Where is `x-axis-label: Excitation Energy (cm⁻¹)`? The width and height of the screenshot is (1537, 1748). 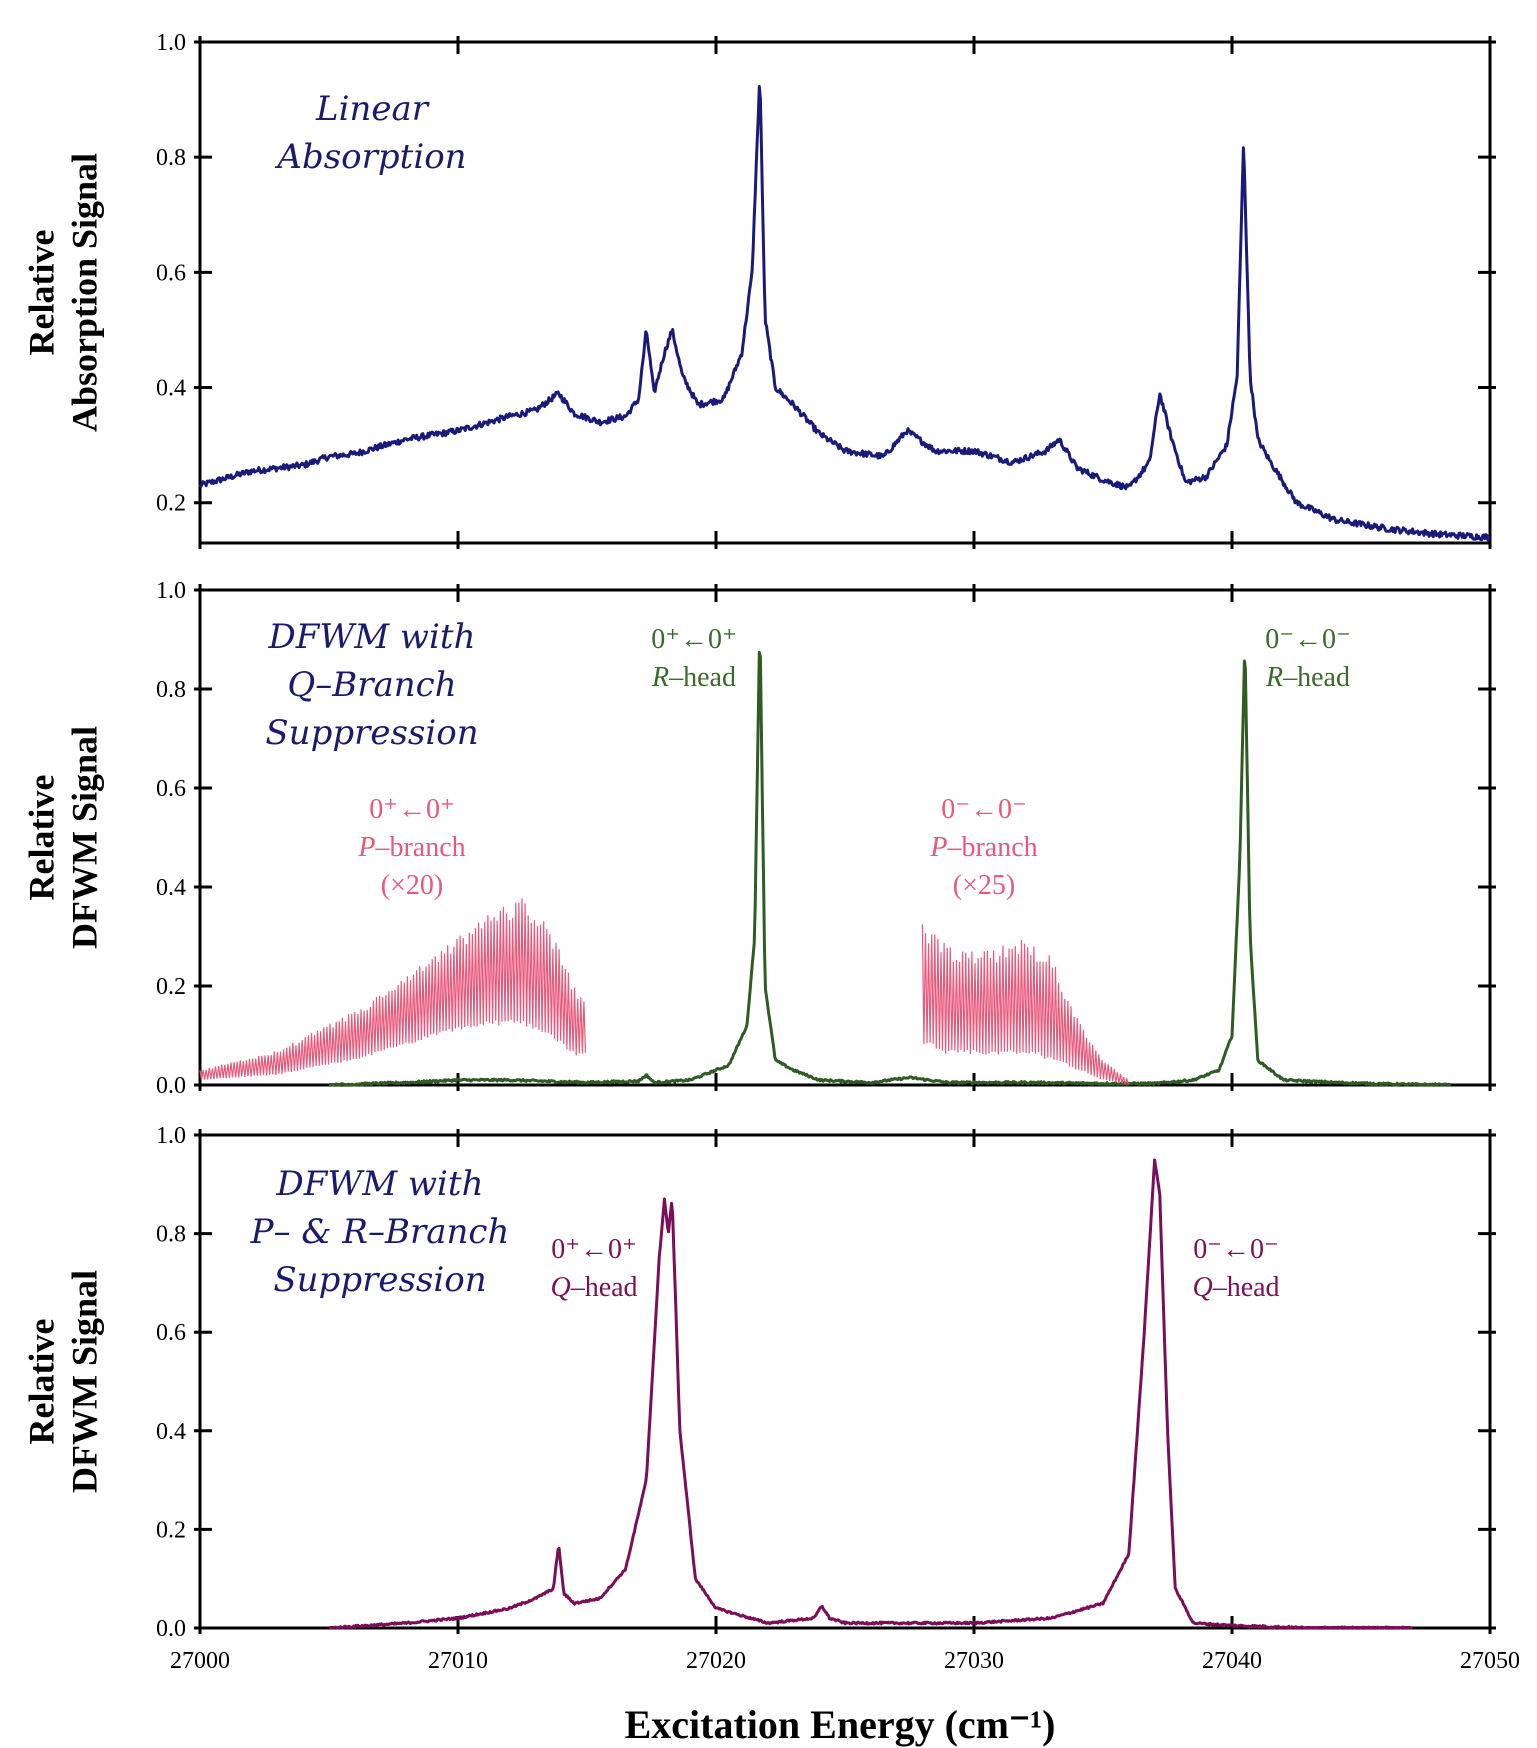
x-axis-label: Excitation Energy (cm⁻¹) is located at coordinates (840, 1724).